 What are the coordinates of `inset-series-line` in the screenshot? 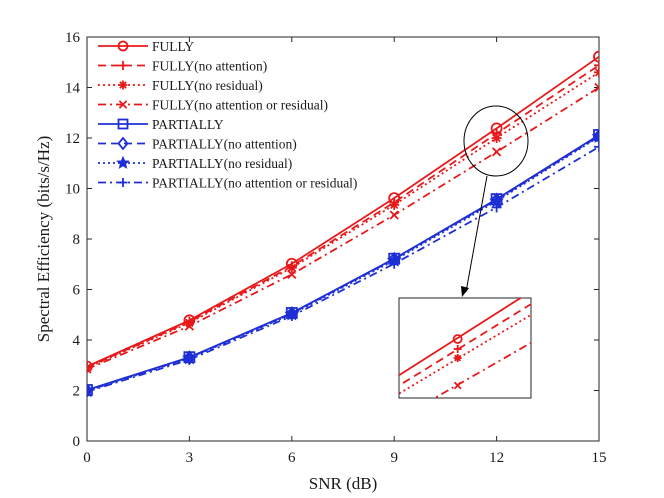 It's located at (461, 337).